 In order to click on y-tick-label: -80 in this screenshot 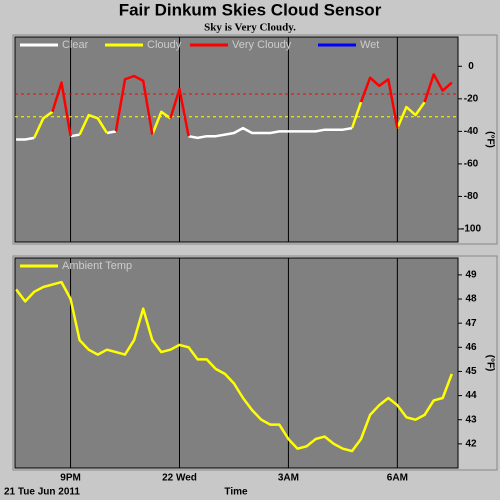, I will do `click(471, 196)`.